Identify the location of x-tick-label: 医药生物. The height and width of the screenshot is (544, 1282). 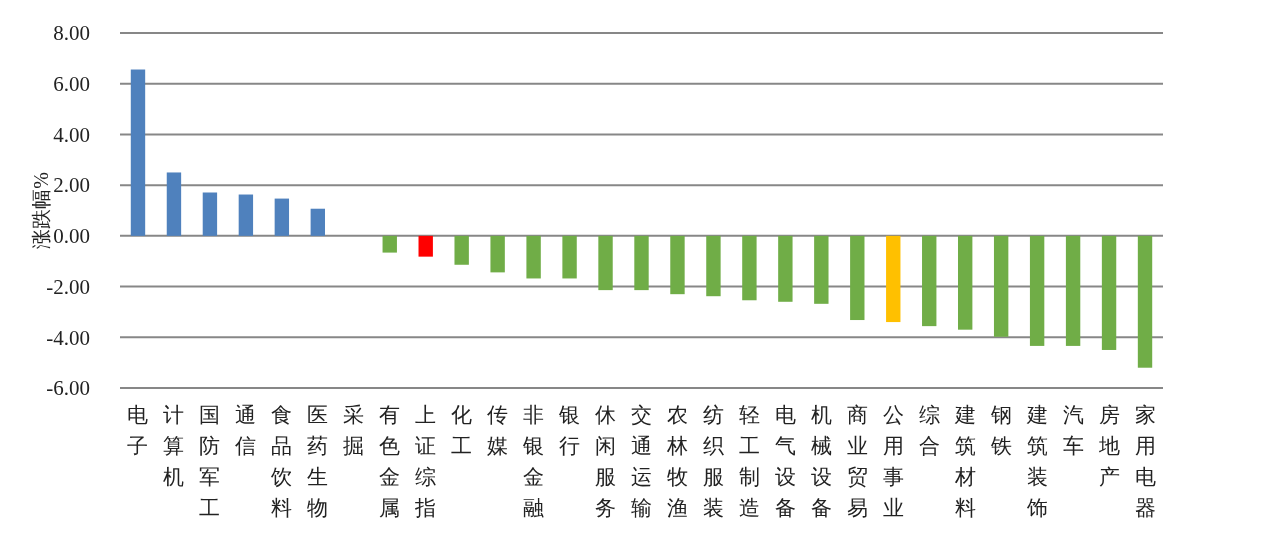
(318, 461).